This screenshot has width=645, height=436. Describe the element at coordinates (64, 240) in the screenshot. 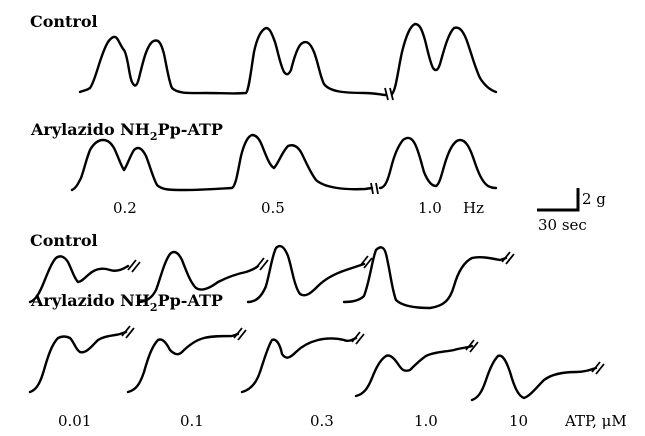

I see `bottom-control-label: Control` at that location.